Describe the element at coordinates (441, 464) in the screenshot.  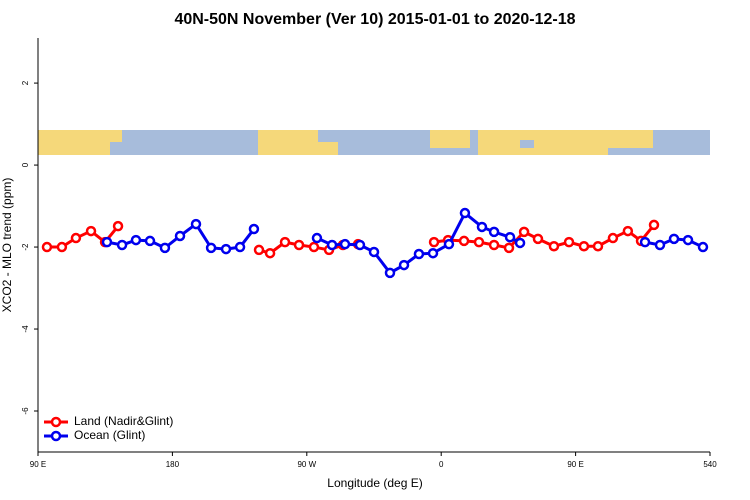
I see `x-tick-label: 0` at that location.